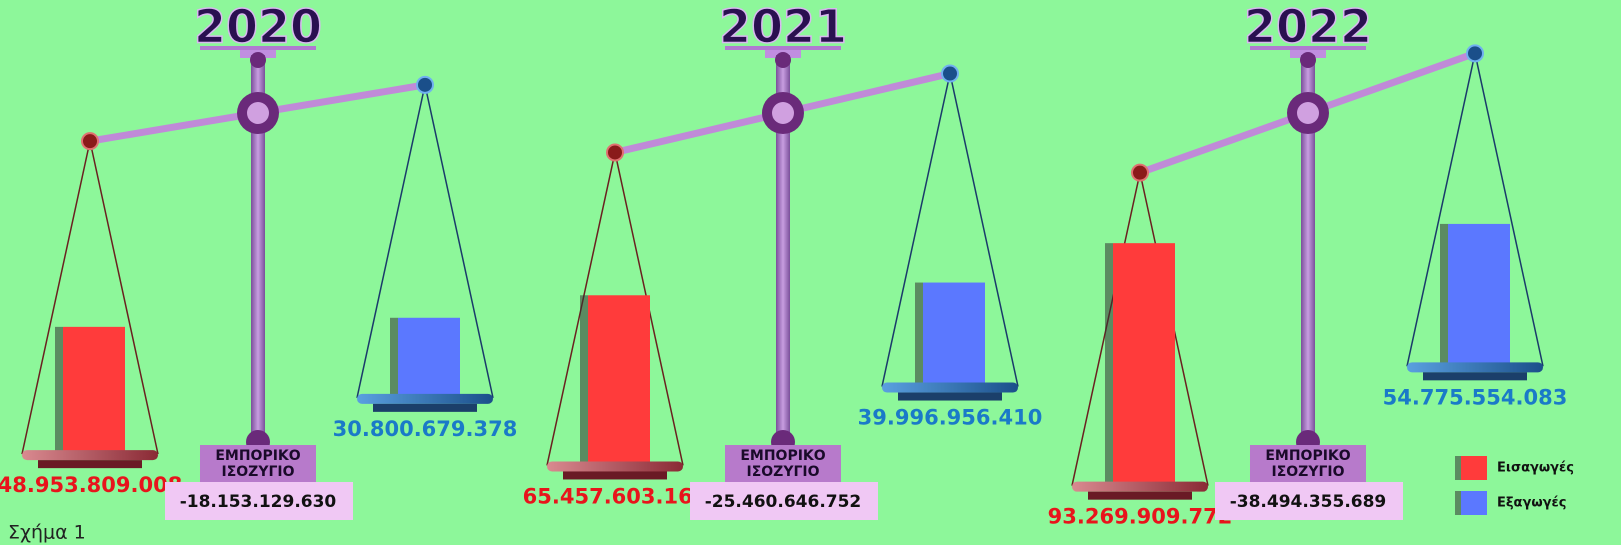 This screenshot has width=1621, height=545. I want to click on balance-value: -25.460.646.752, so click(783, 502).